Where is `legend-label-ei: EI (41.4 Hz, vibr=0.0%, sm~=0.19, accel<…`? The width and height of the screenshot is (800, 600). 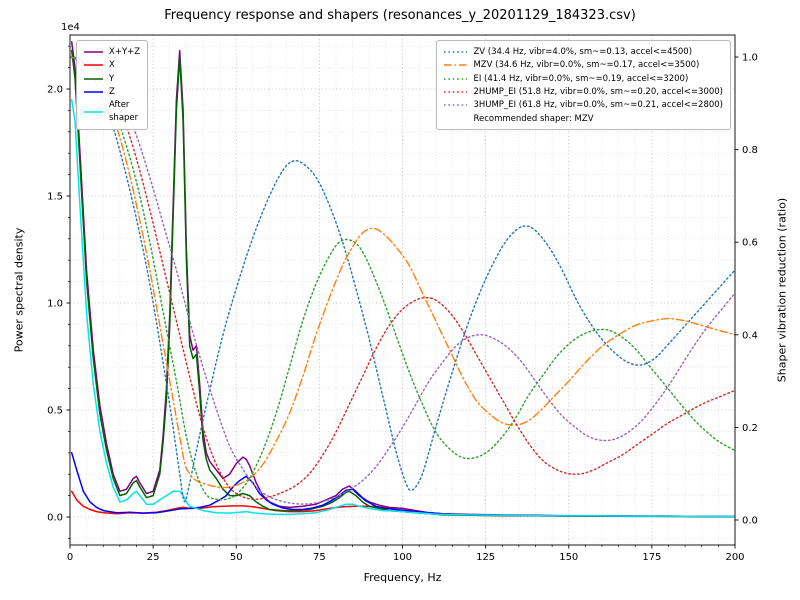 legend-label-ei: EI (41.4 Hz, vibr=0.0%, sm~=0.19, accel<… is located at coordinates (581, 78).